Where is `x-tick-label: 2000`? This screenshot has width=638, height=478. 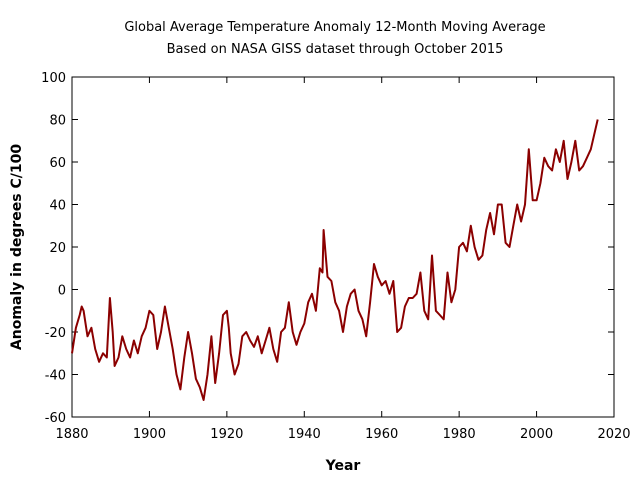
x-tick-label: 2000 is located at coordinates (536, 434).